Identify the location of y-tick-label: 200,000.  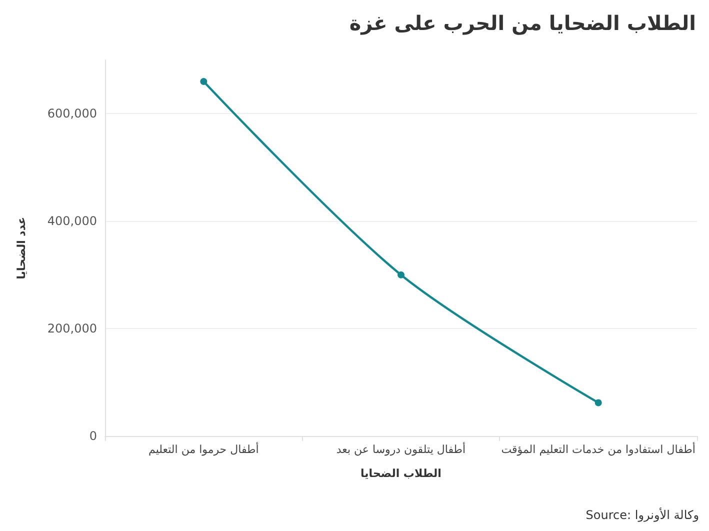
(72, 329).